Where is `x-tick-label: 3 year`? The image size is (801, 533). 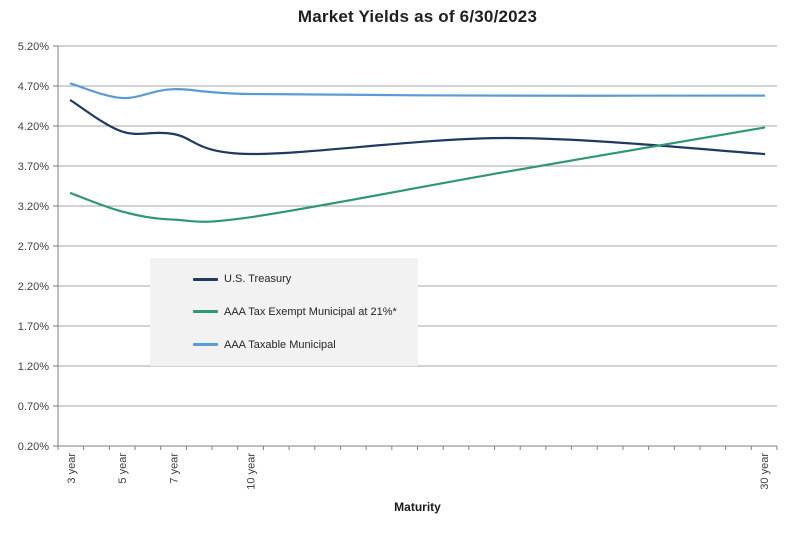
x-tick-label: 3 year is located at coordinates (72, 468).